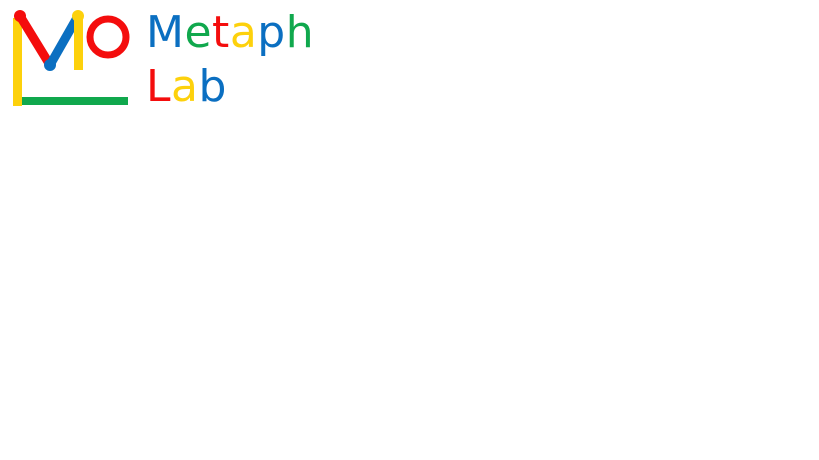 The height and width of the screenshot is (460, 819). I want to click on brand-letter: M, so click(165, 32).